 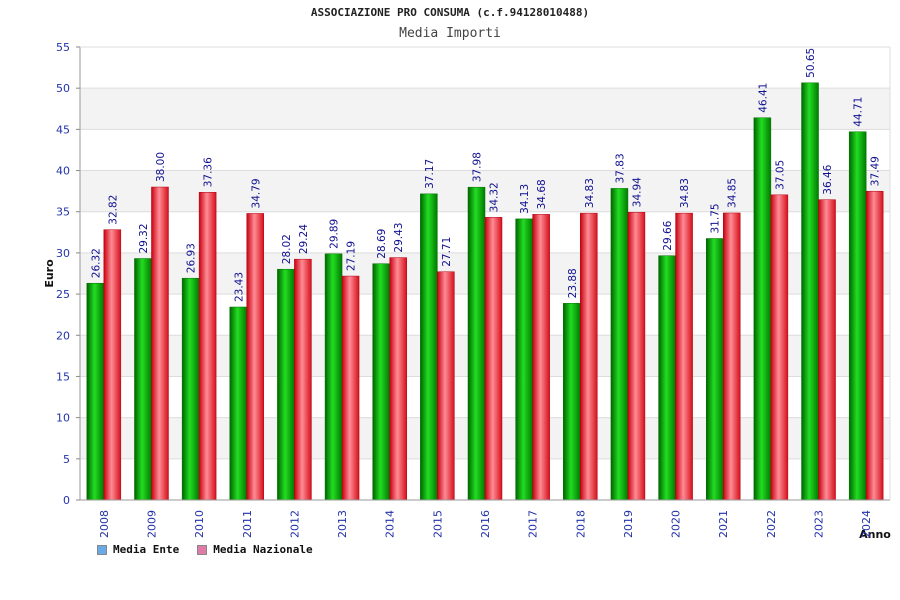 I want to click on legend-item-media-ente: Media Ente, so click(x=138, y=549).